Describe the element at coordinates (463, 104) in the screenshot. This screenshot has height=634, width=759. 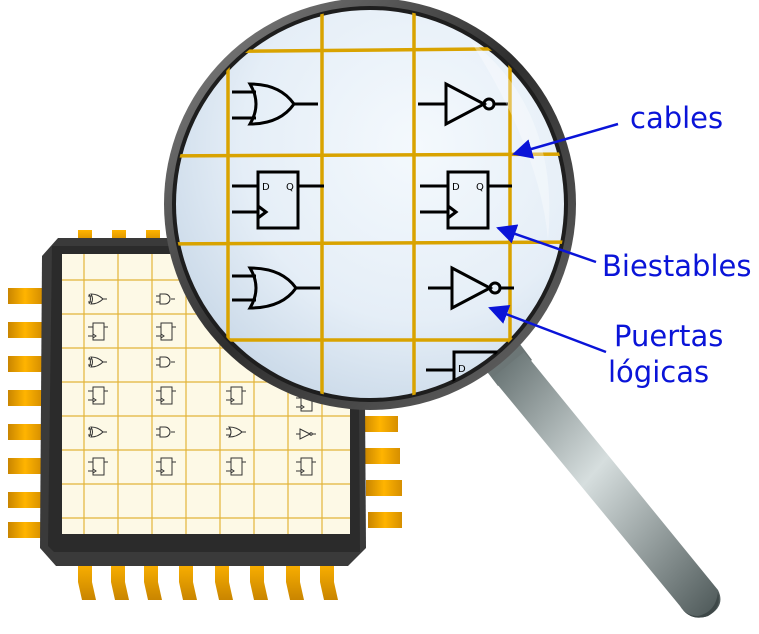
I see `magnified-not-gate-top` at that location.